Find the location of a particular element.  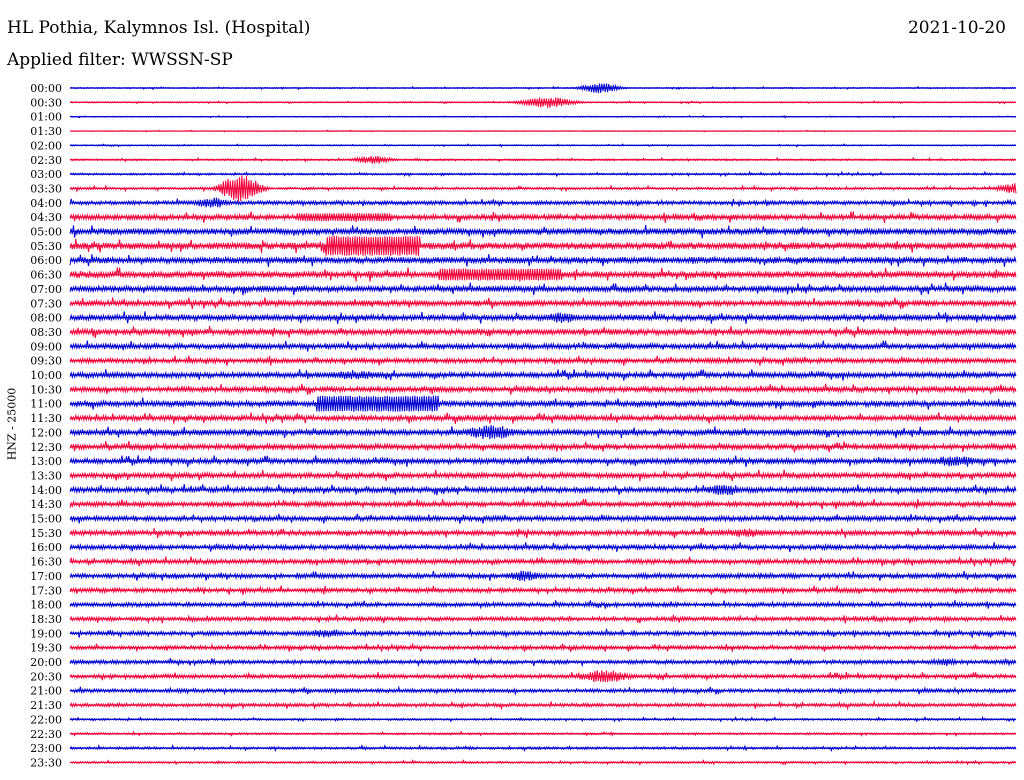

row-time-label: 20:00 is located at coordinates (46, 662).